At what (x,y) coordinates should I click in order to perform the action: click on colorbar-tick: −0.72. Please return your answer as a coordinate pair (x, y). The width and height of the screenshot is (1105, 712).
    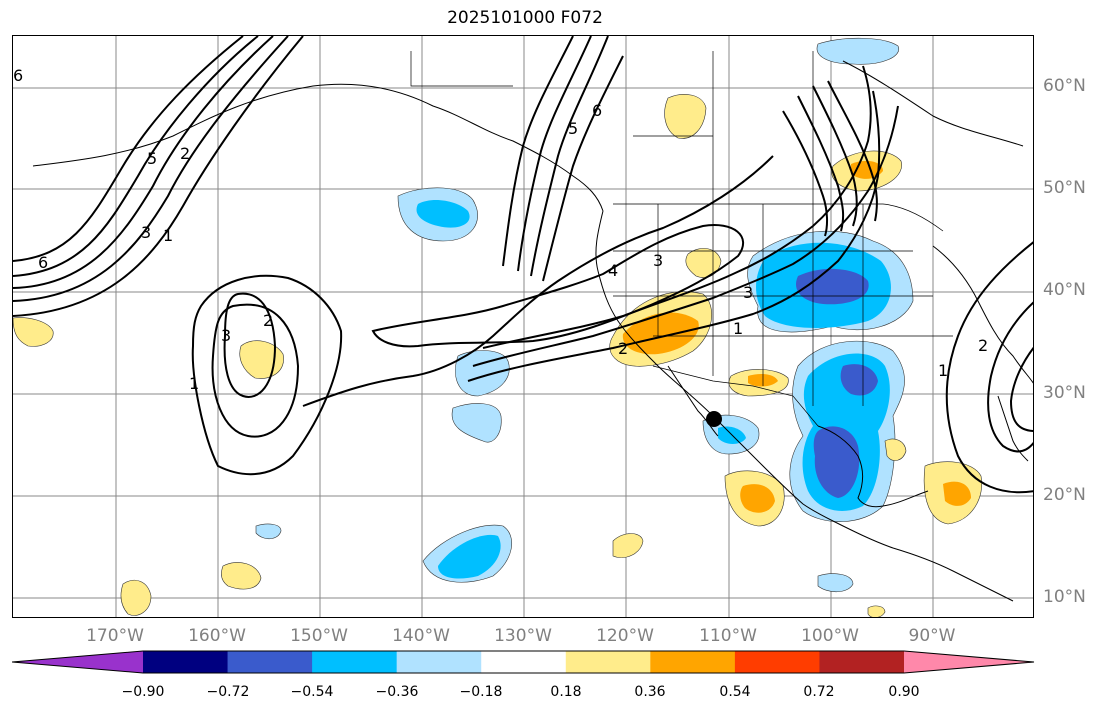
    Looking at the image, I should click on (228, 692).